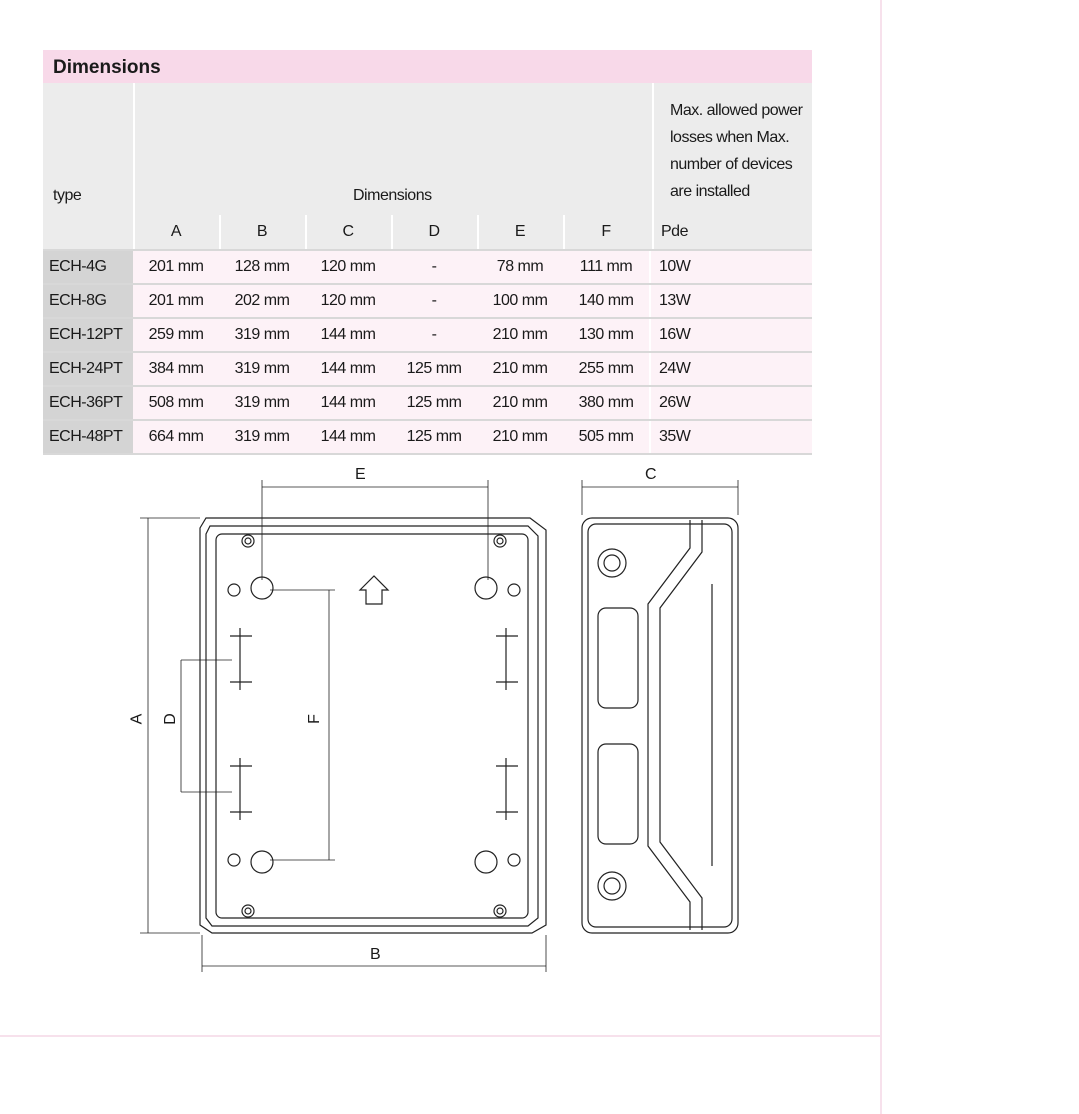 This screenshot has width=1079, height=1114. I want to click on cell-type: ECH-36PT, so click(88, 403).